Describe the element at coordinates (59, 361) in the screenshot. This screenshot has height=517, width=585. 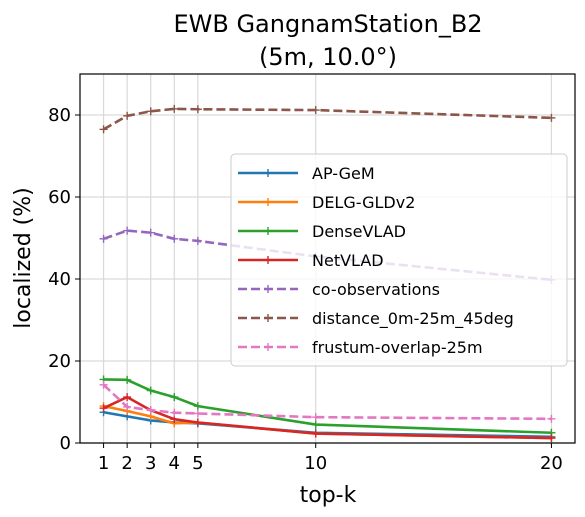
I see `y-tick-label: 20` at that location.